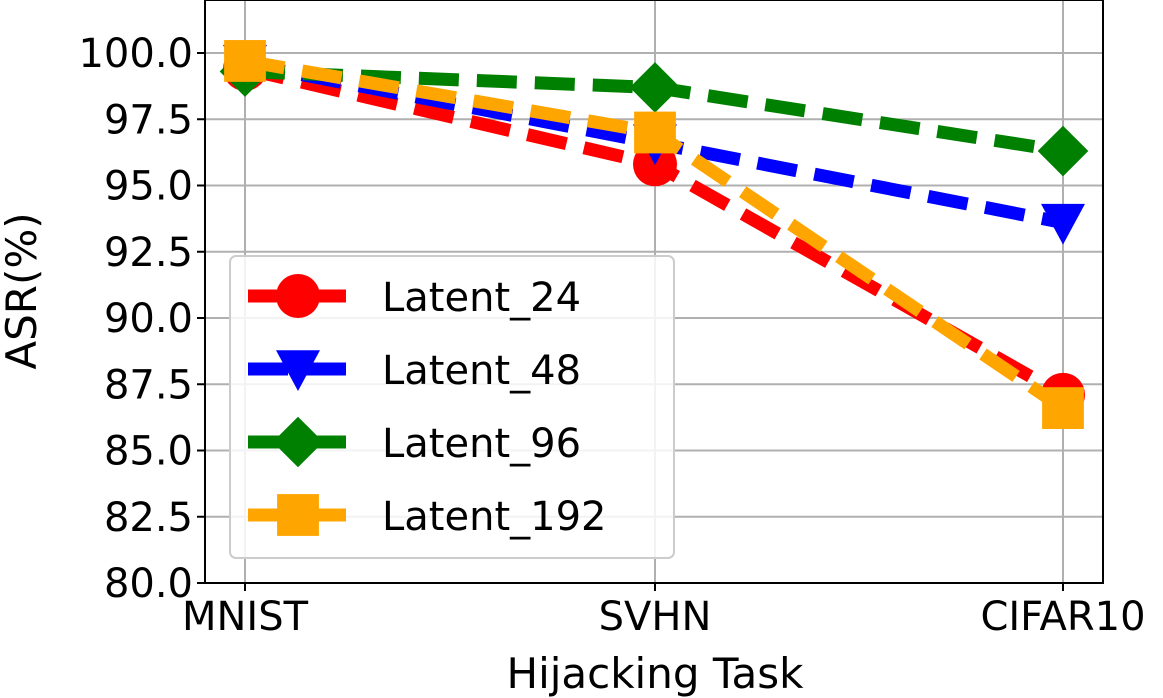 The height and width of the screenshot is (698, 1163). What do you see at coordinates (135, 54) in the screenshot?
I see `y-tick-label: 100.0` at bounding box center [135, 54].